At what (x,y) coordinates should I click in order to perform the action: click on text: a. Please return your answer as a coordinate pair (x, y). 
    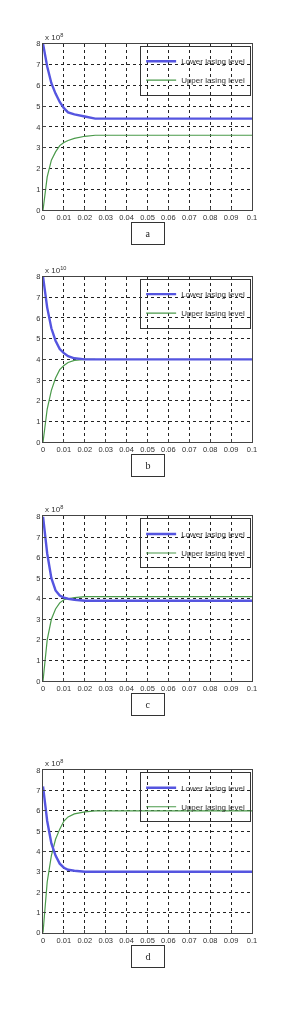
    Looking at the image, I should click on (148, 233).